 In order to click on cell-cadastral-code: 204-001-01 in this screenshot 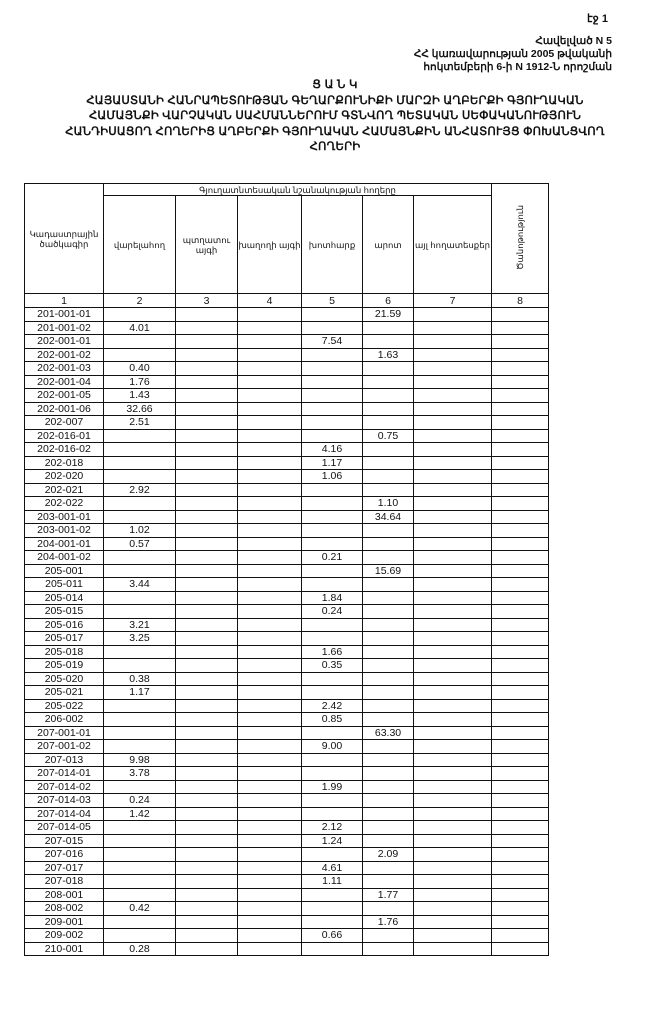, I will do `click(64, 543)`.